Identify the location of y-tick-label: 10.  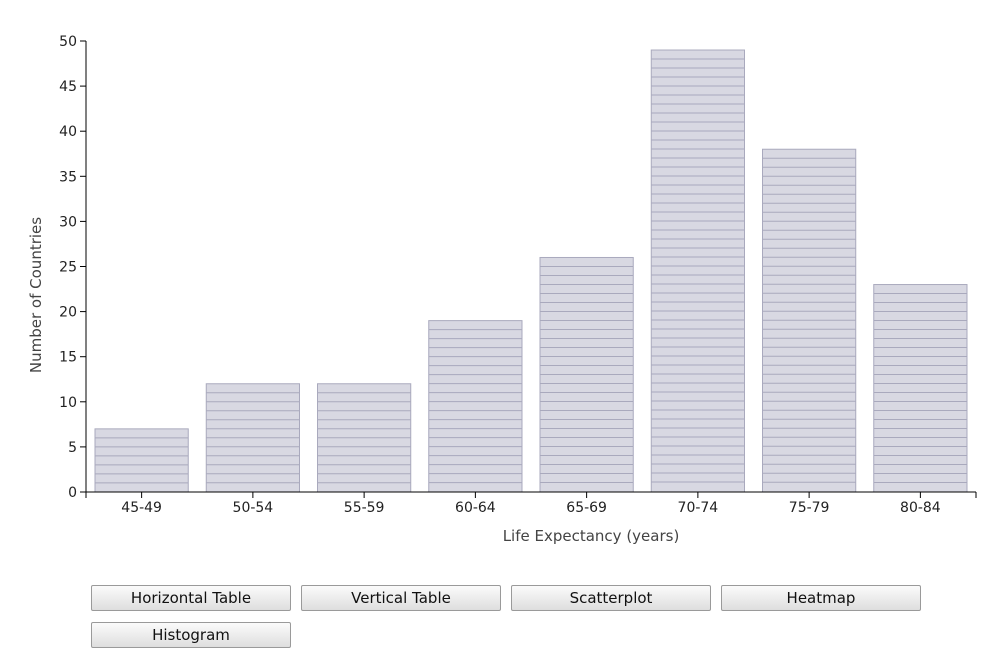
(68, 403).